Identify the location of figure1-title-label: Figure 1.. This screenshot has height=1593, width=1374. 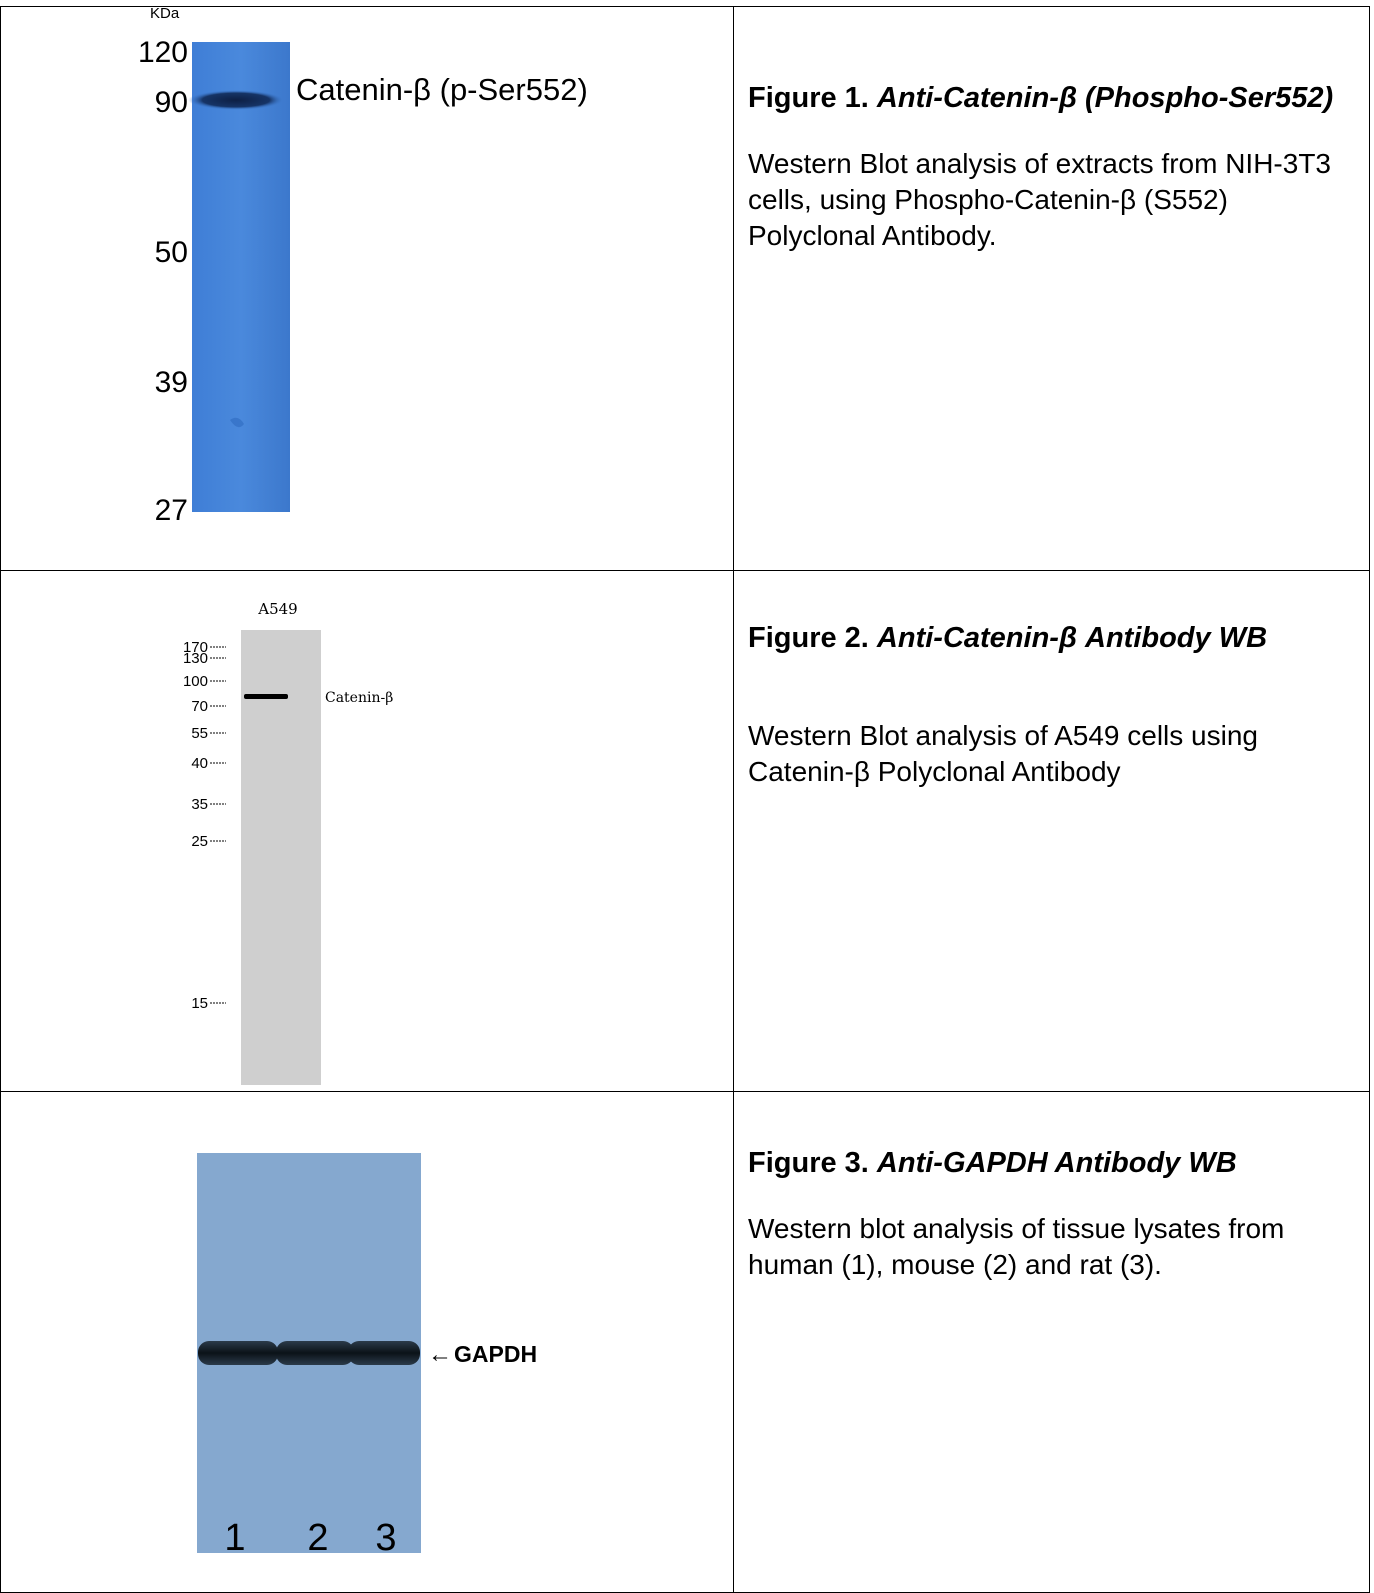
(808, 98).